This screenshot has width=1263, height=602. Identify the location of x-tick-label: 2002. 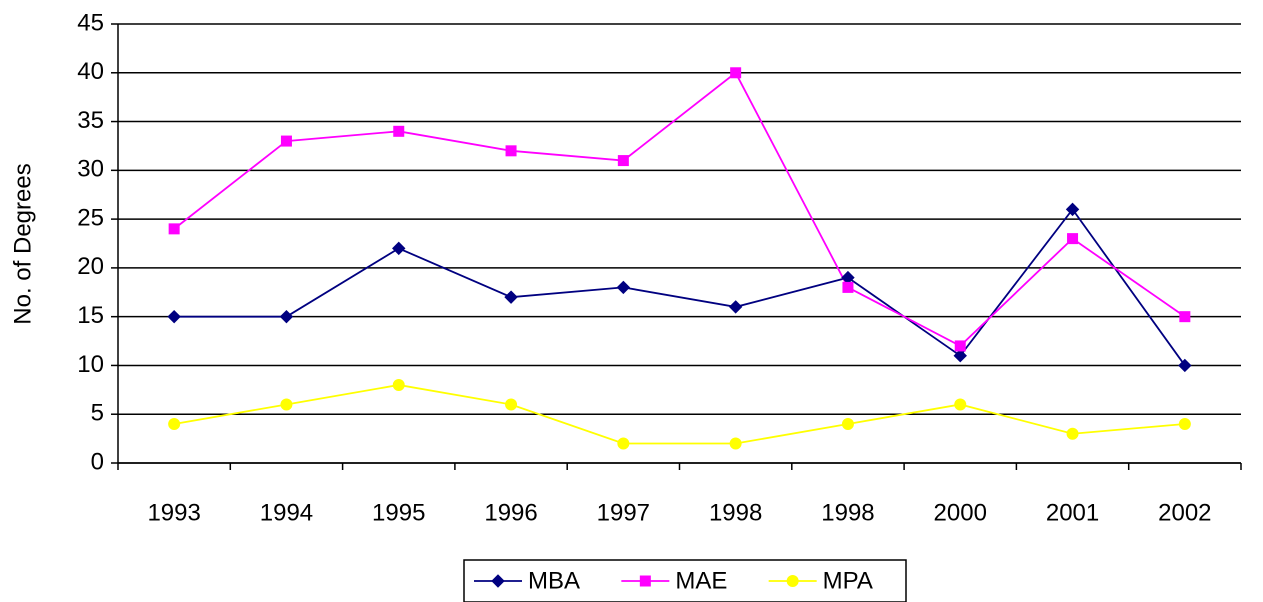
(1184, 512).